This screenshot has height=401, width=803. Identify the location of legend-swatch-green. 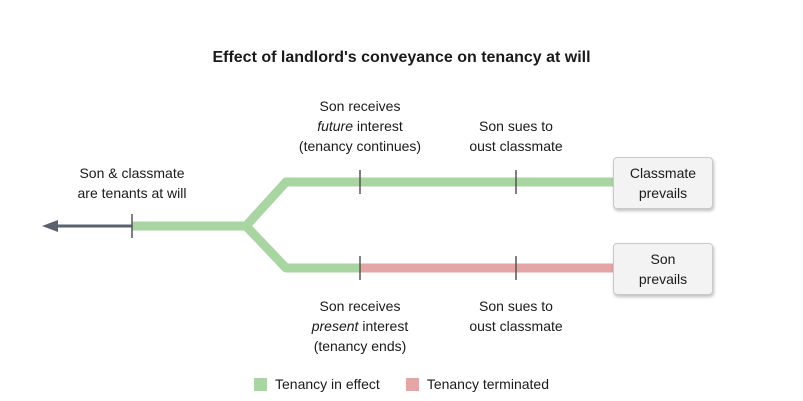
(260, 384).